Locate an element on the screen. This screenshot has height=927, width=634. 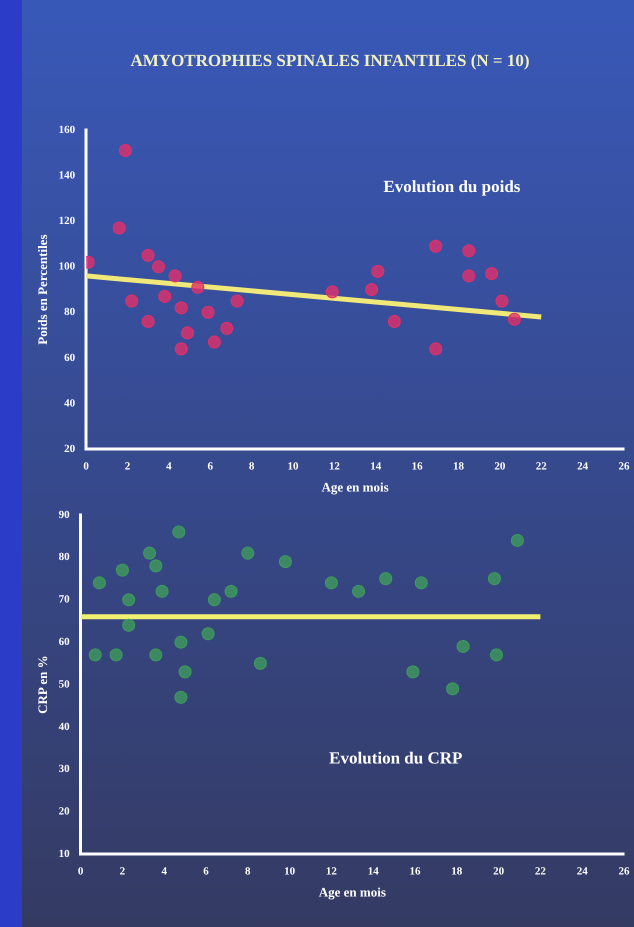
y-tick-label: 140 is located at coordinates (67, 175).